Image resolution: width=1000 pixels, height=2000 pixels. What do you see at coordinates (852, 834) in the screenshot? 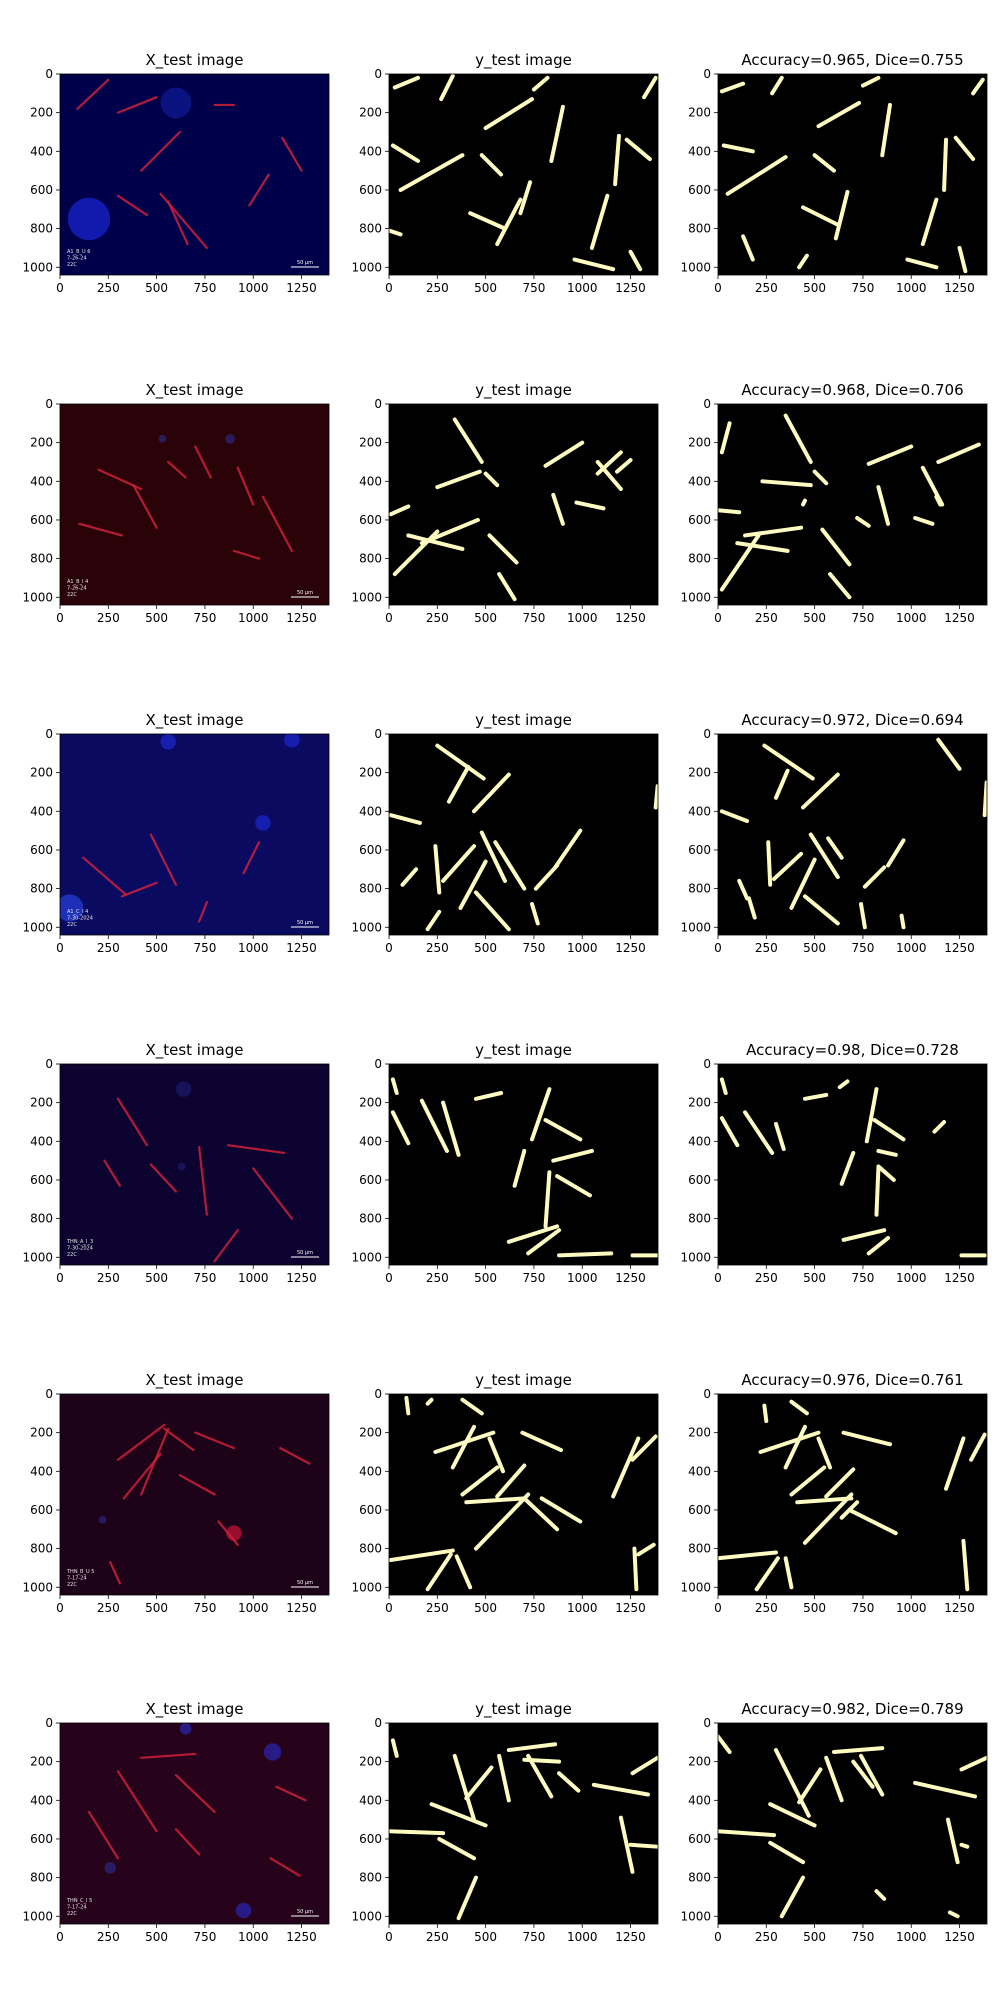
I see `panel-image` at bounding box center [852, 834].